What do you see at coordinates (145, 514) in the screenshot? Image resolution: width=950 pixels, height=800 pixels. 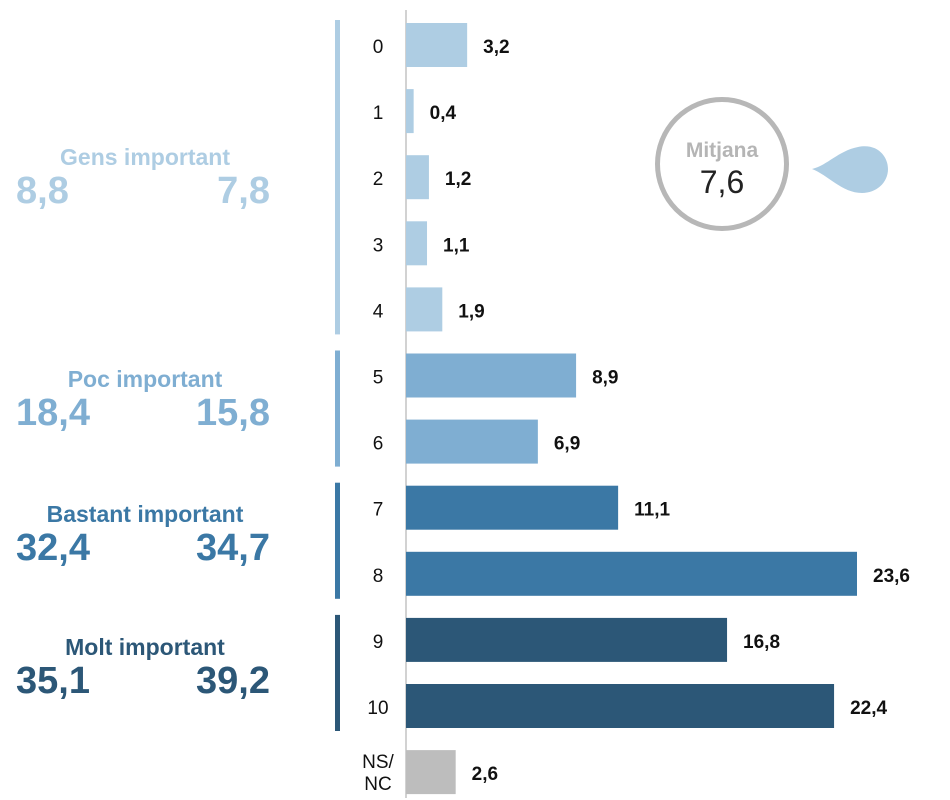 I see `group-label: Bastant important` at bounding box center [145, 514].